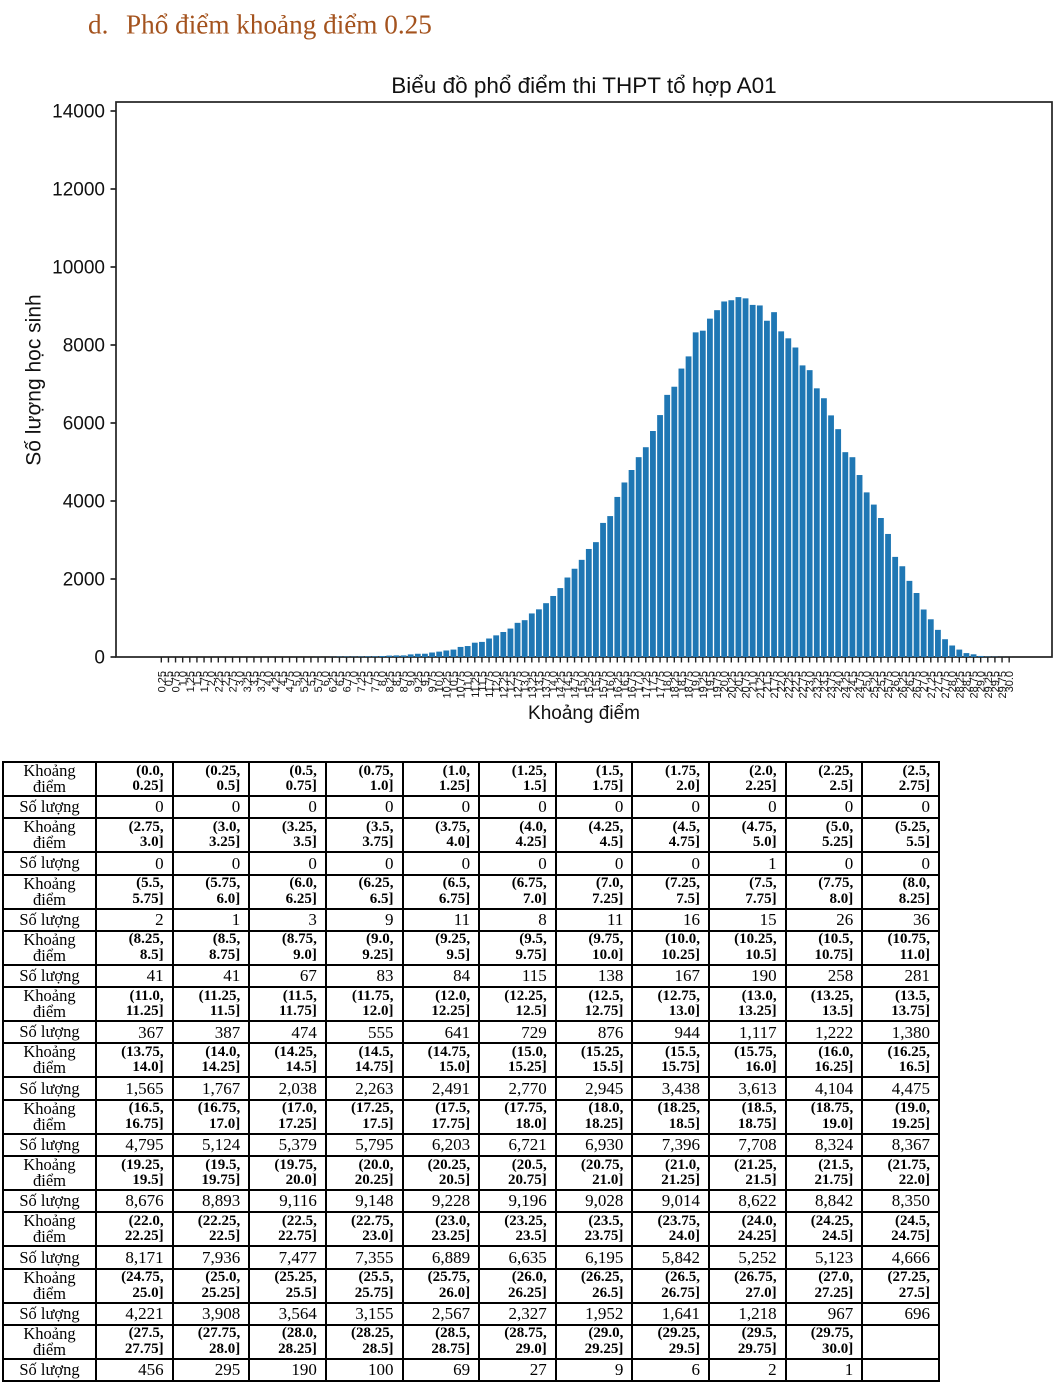 This screenshot has width=1056, height=1386. I want to click on svg-text:Biểu đồ phổ điểm thi THPT tổ h: Biểu đồ phổ điểm thi THPT tổ hợp A01, so click(583, 85).